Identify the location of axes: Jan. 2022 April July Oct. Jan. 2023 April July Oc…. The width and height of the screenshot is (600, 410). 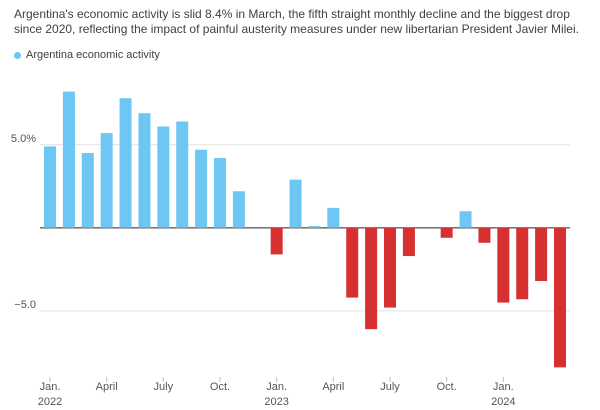
(277, 392).